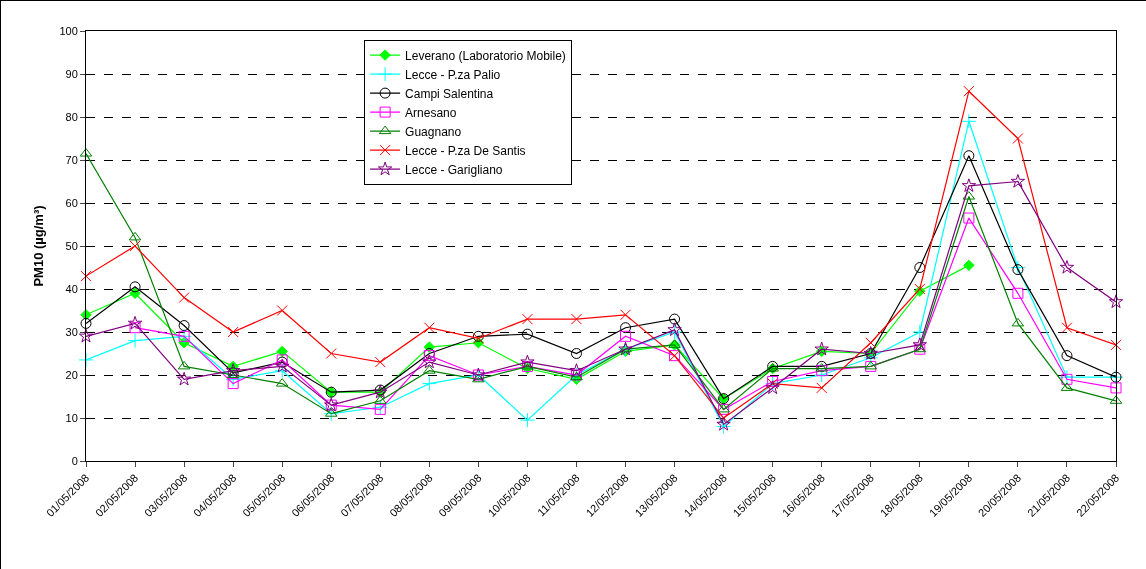 This screenshot has height=569, width=1146. What do you see at coordinates (71, 159) in the screenshot?
I see `y-tick-label: 70` at bounding box center [71, 159].